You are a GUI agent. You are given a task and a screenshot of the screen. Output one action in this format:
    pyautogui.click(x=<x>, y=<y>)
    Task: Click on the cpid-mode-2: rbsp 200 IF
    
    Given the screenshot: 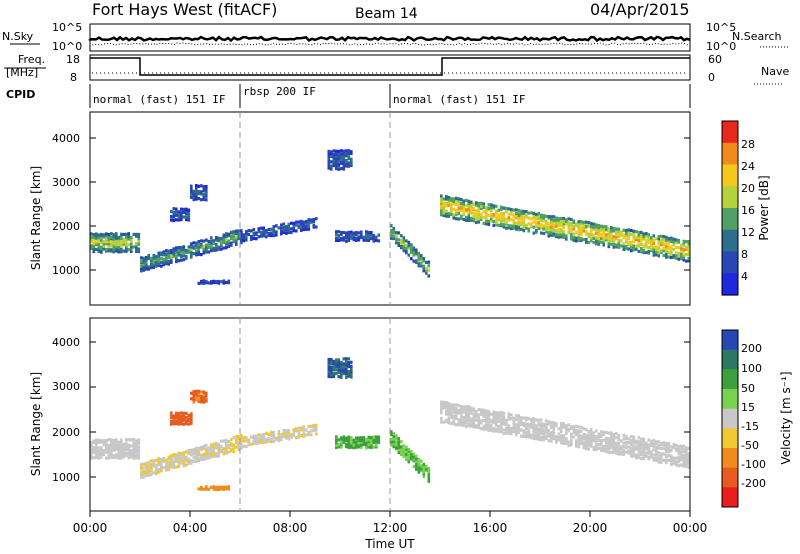 What is the action you would take?
    pyautogui.click(x=279, y=91)
    